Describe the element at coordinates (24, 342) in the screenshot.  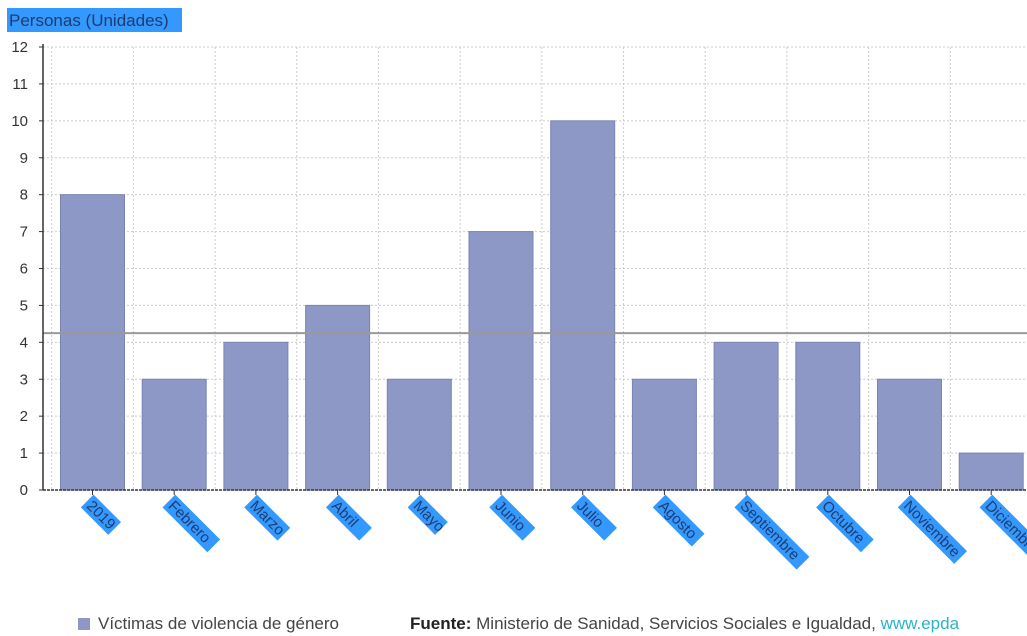
I see `y-tick-label: 4` at that location.